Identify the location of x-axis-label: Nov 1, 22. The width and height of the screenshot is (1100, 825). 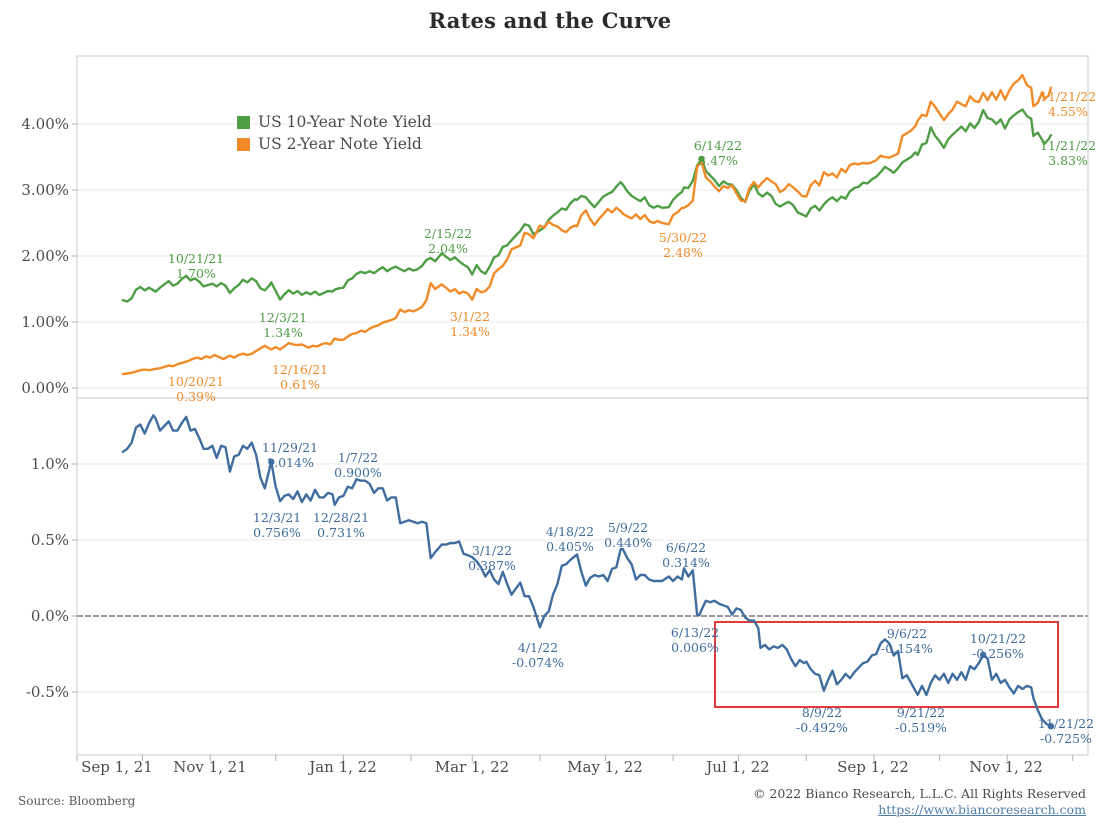
(1006, 767).